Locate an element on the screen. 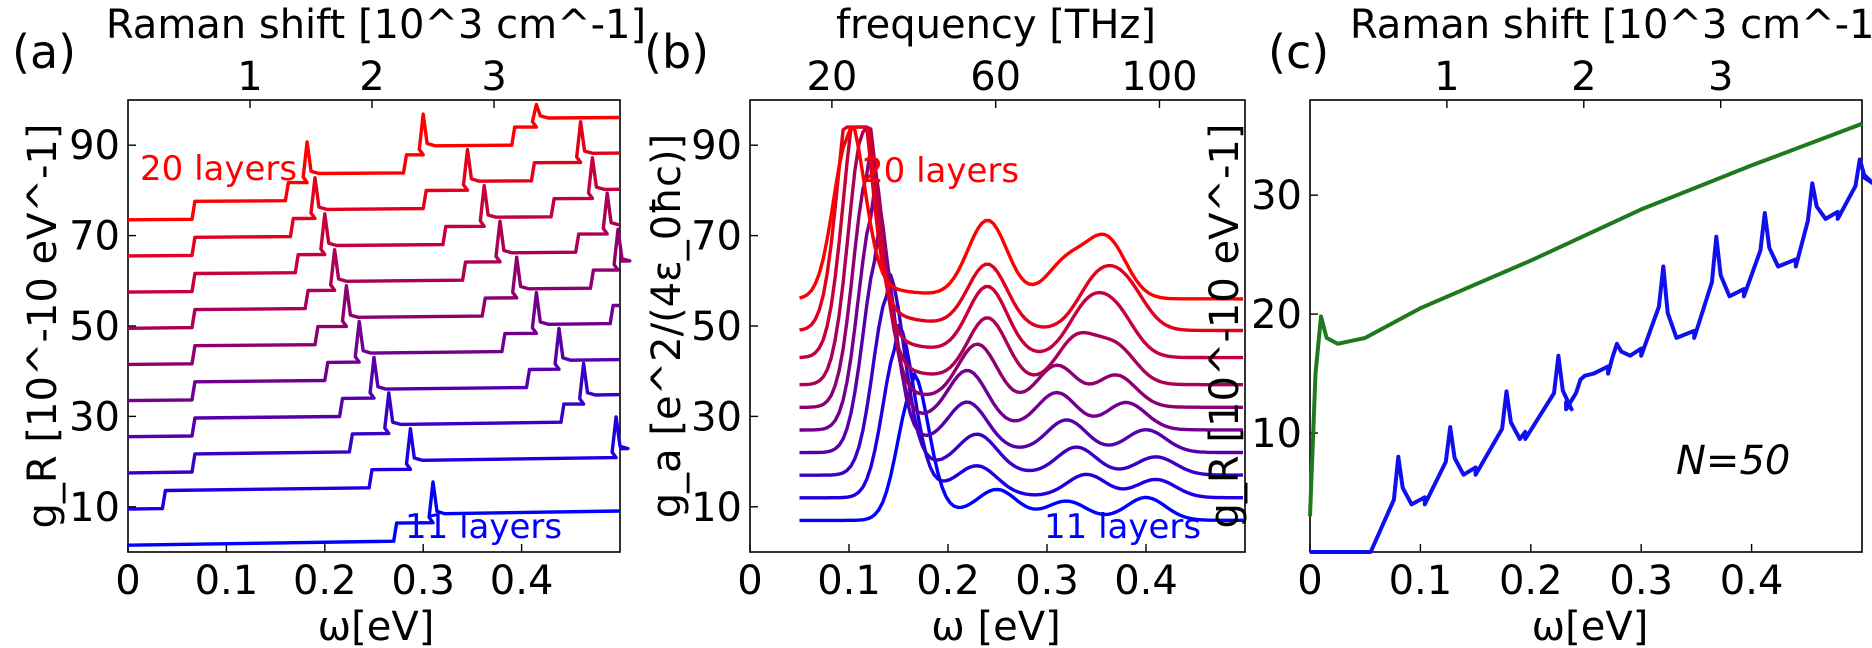 The width and height of the screenshot is (1872, 648). top-axis-title-a: Raman shift [10^3 cm^-1] is located at coordinates (376, 25).